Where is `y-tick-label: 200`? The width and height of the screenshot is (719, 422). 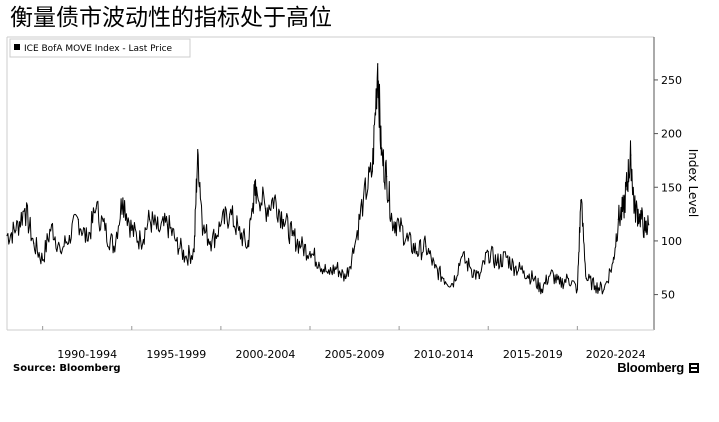
y-tick-label: 200 is located at coordinates (671, 134).